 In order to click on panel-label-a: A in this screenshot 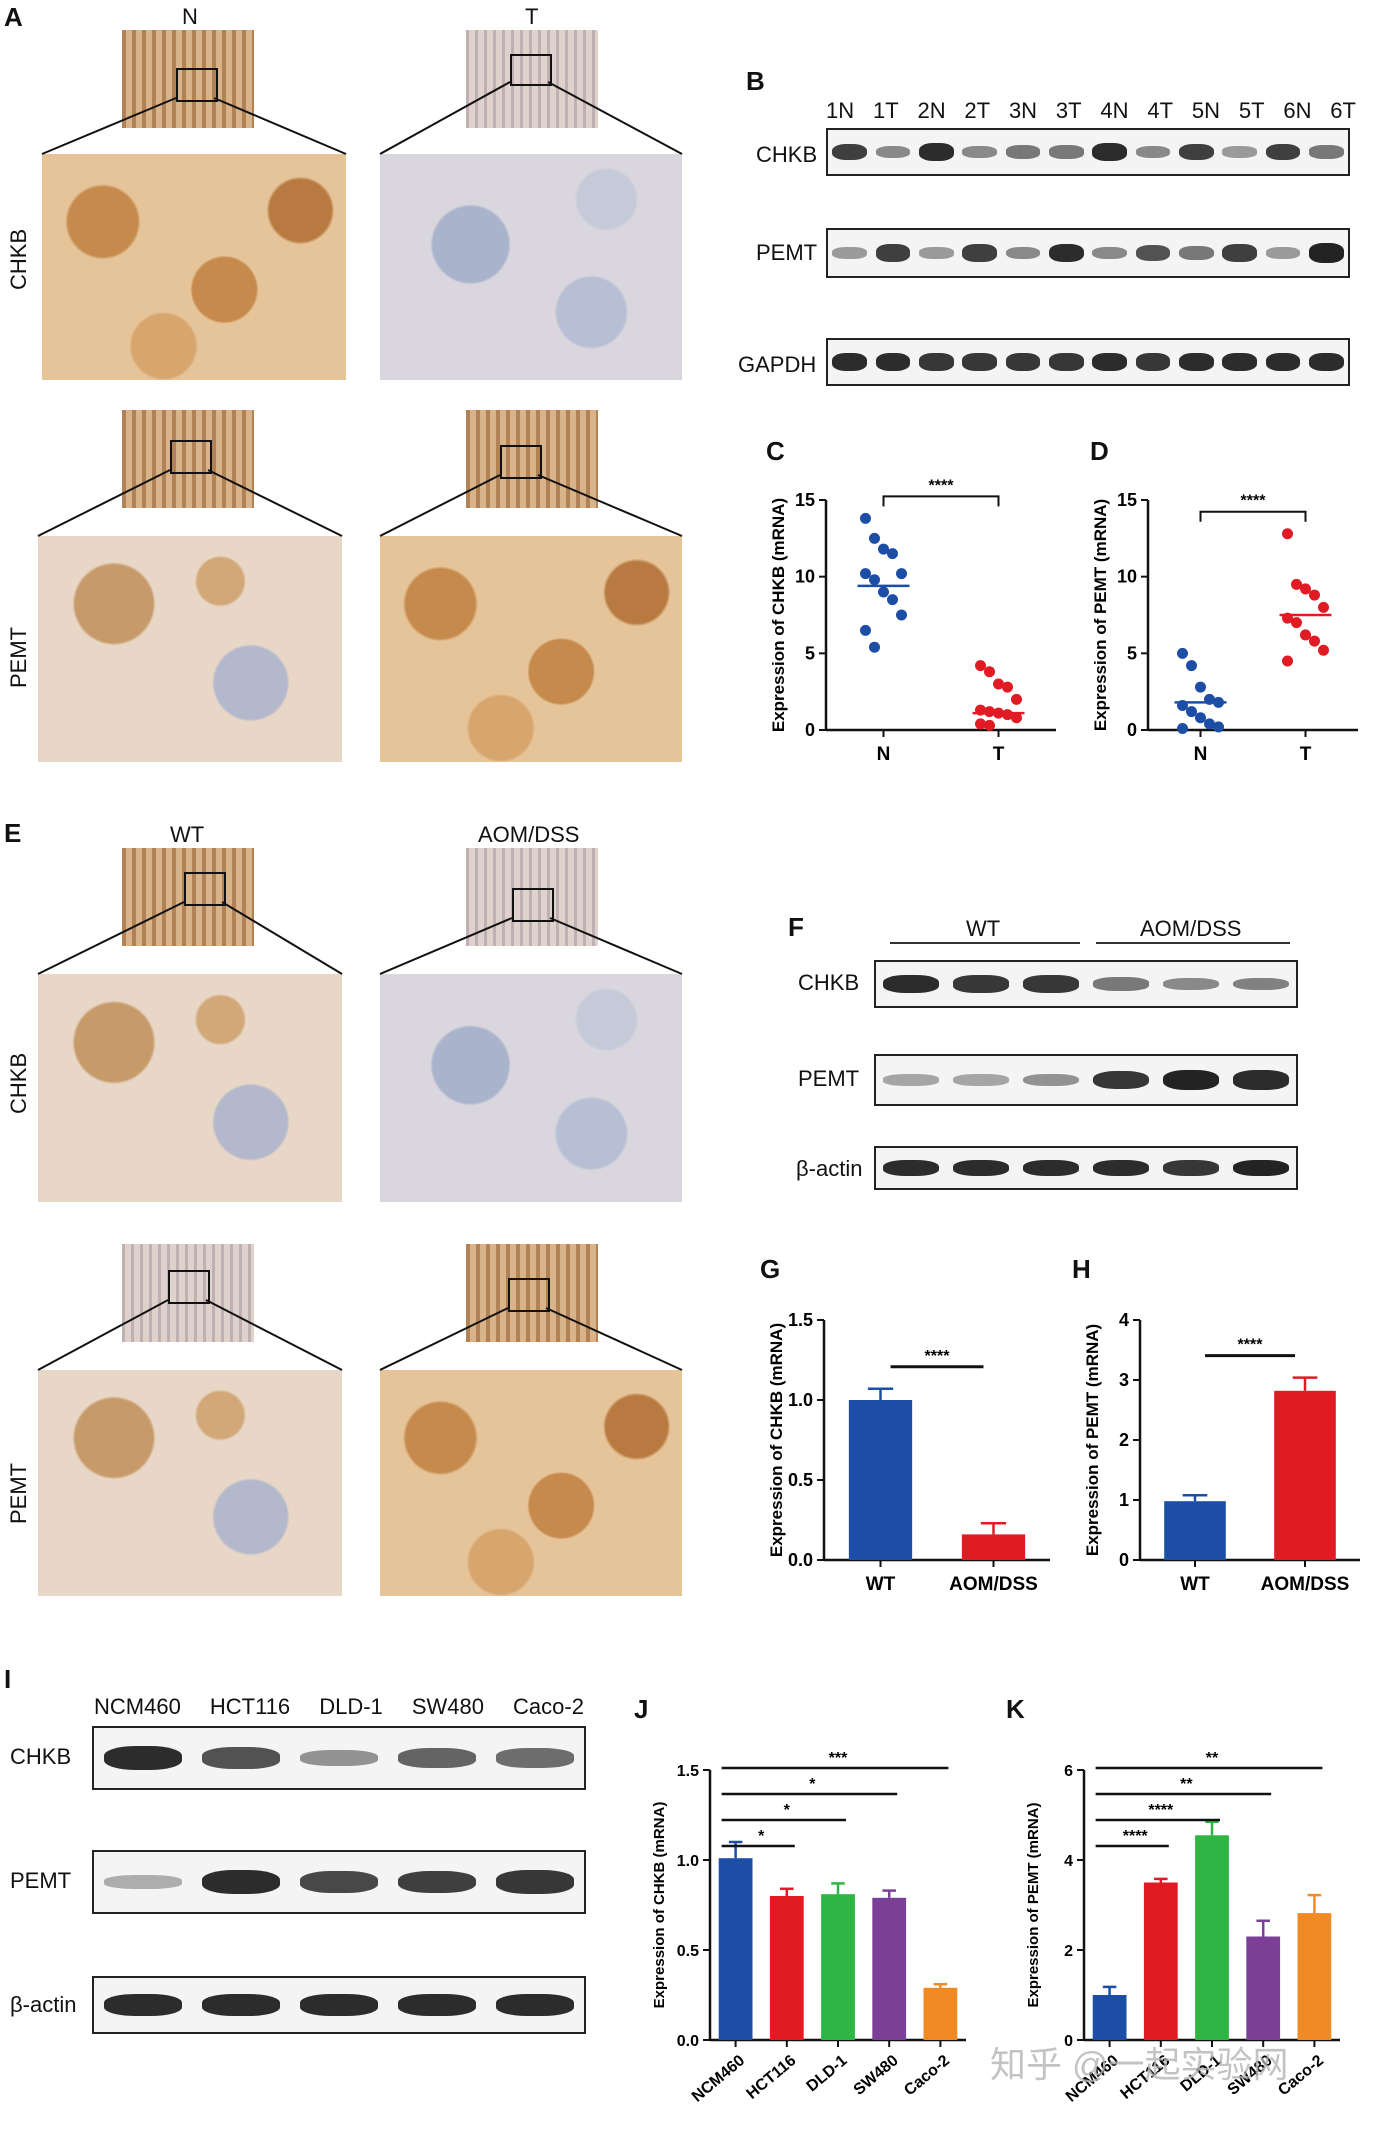, I will do `click(13, 17)`.